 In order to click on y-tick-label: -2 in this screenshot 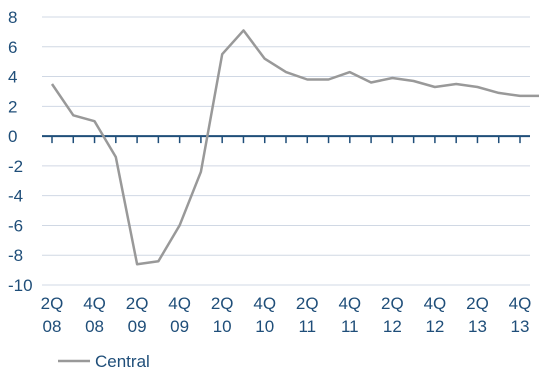, I will do `click(15, 166)`.